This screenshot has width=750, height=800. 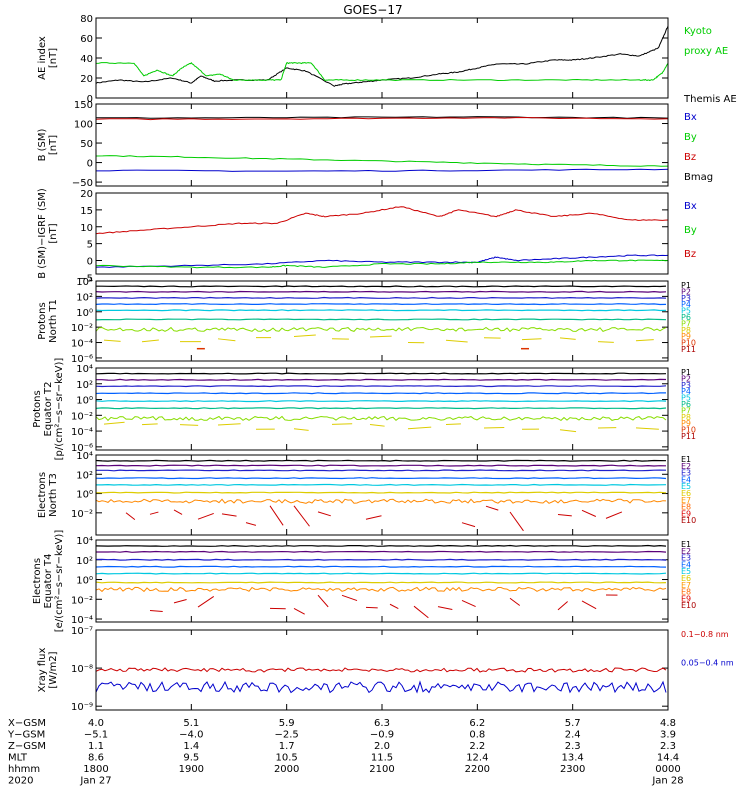 I want to click on panel-pe-ylabel: Equator T2, so click(x=48, y=409).